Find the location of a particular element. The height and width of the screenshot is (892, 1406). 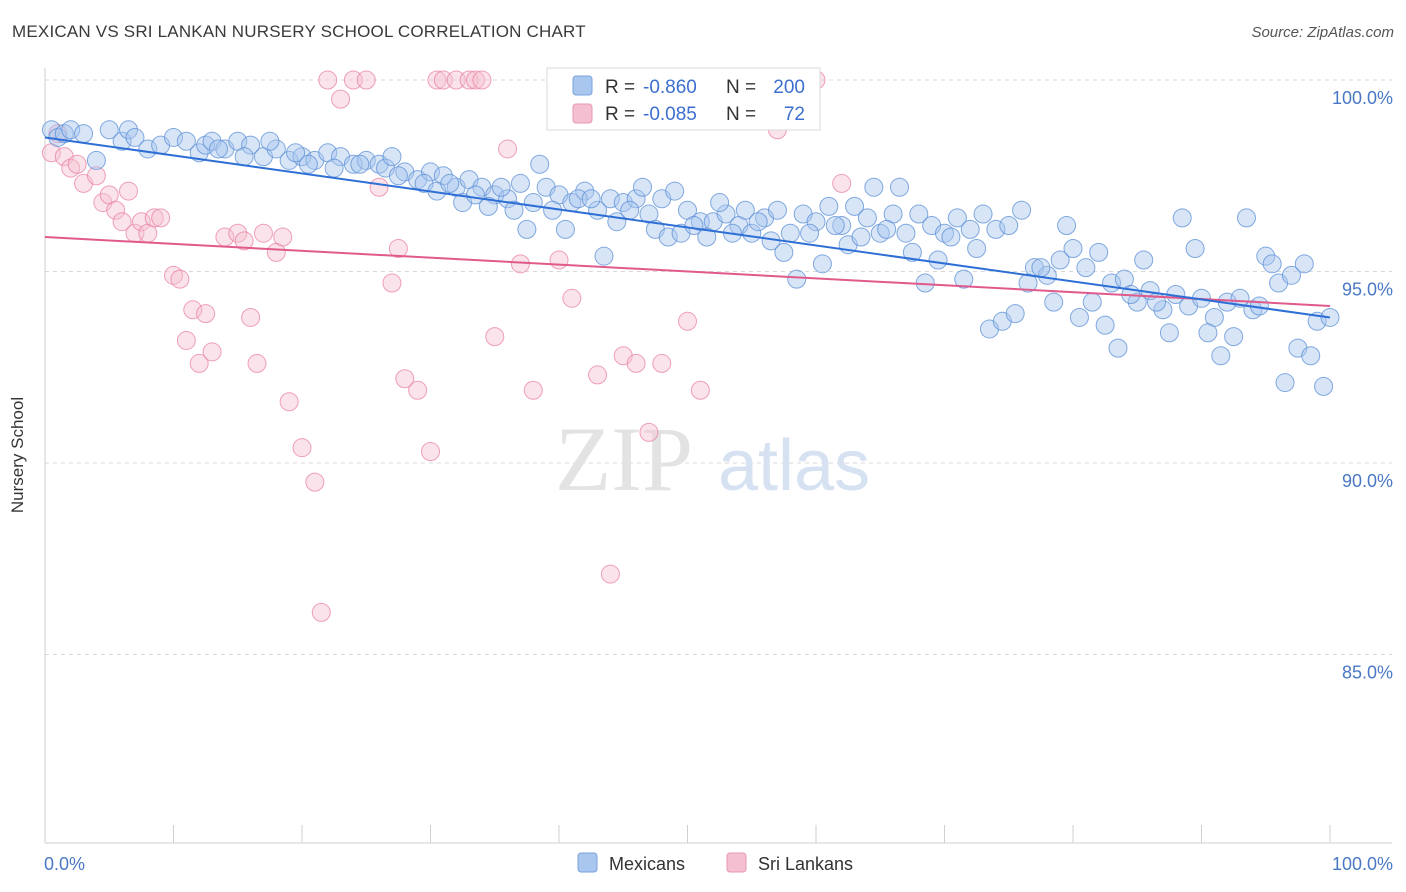

legend-swatch-srilankans is located at coordinates (582, 113).